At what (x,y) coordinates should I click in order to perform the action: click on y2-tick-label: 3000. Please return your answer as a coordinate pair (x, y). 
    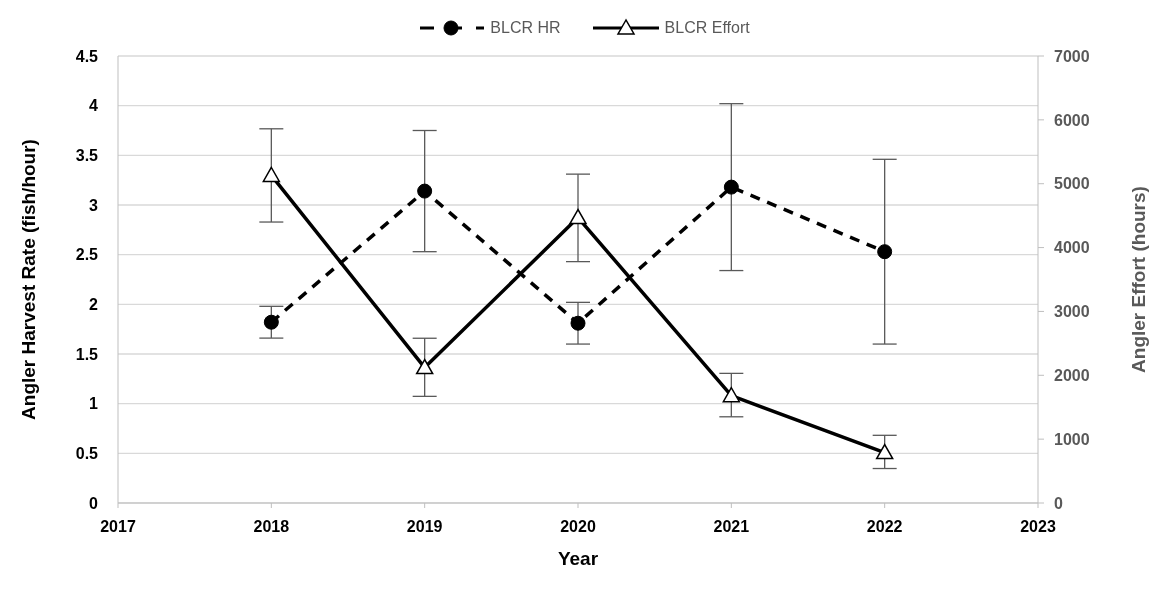
    Looking at the image, I should click on (1072, 312).